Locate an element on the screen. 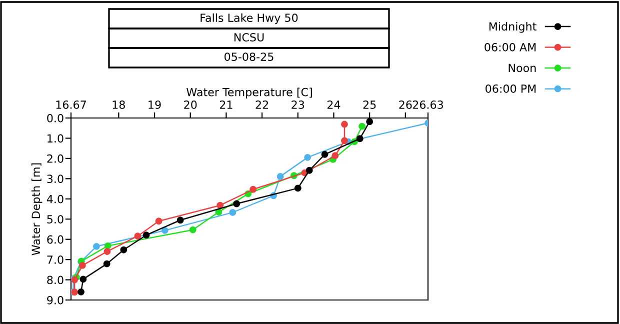 The width and height of the screenshot is (620, 324). y-axis-title: Water Depth [m] is located at coordinates (36, 209).